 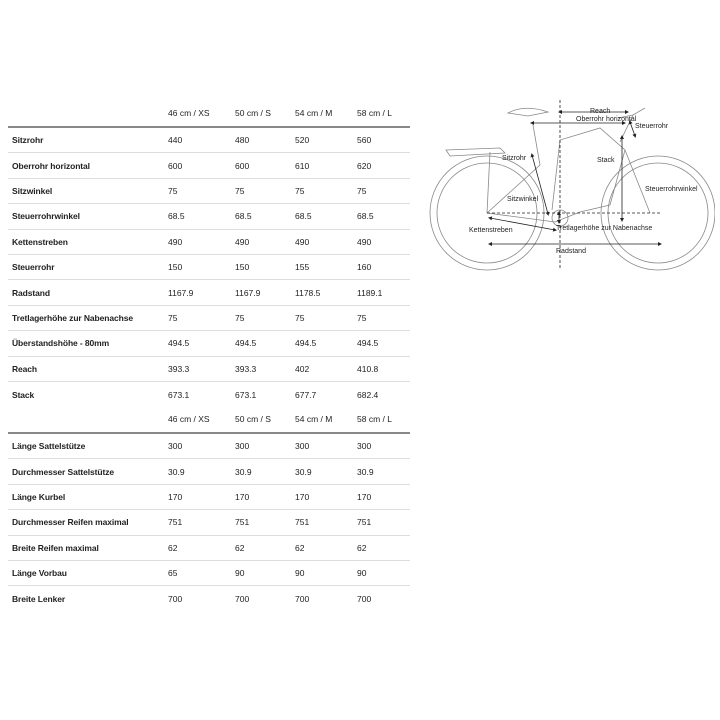 What do you see at coordinates (514, 158) in the screenshot?
I see `label-sitzrohr: Sitzrohr` at bounding box center [514, 158].